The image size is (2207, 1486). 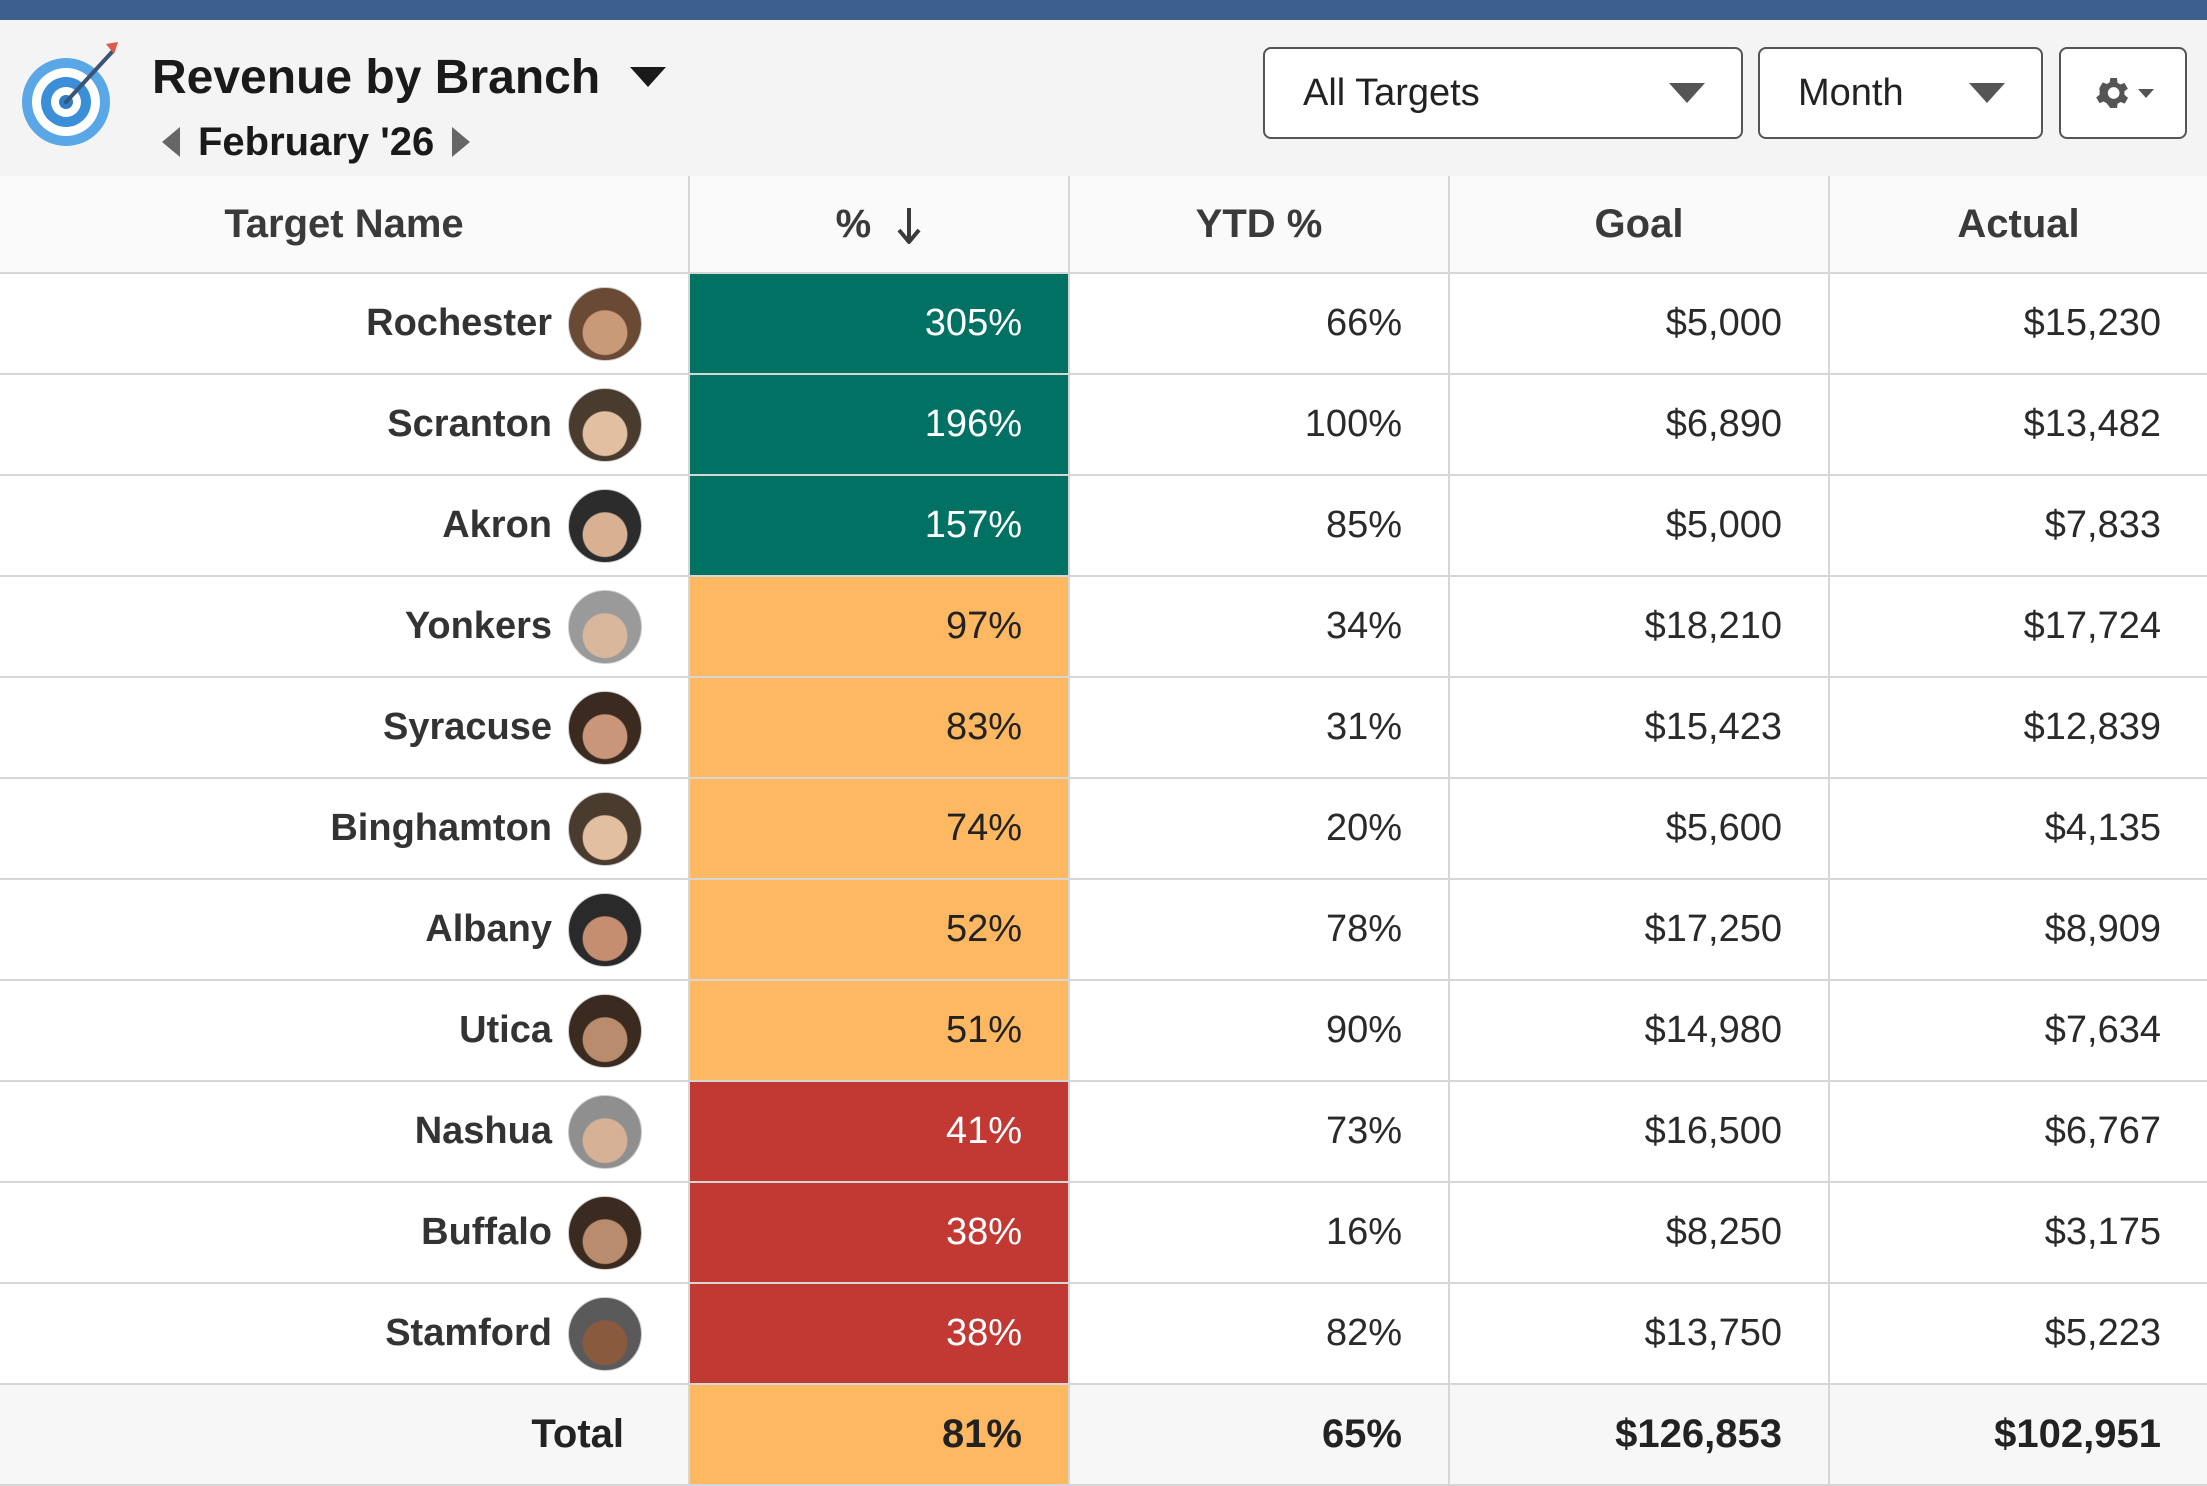 I want to click on ytd-cell: 73%, so click(x=1259, y=1132).